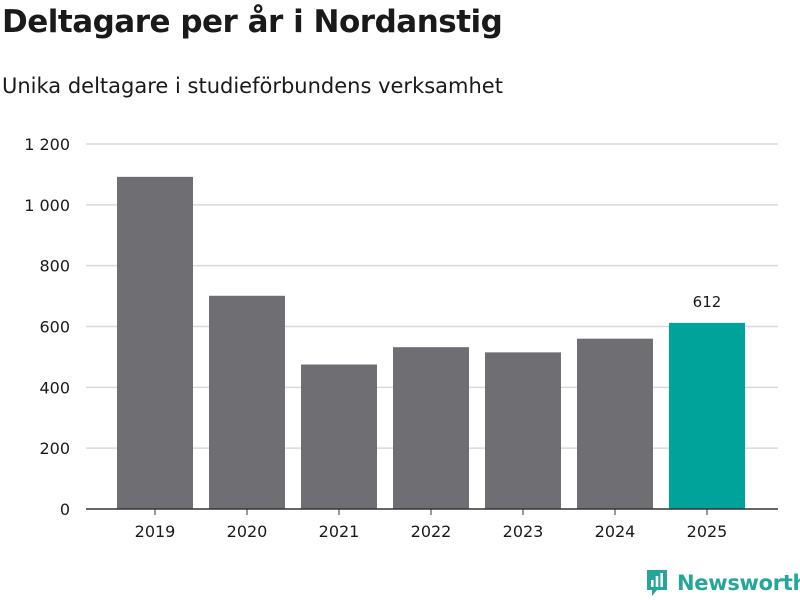 This screenshot has width=800, height=600. I want to click on x-tick-label: 2023, so click(523, 531).